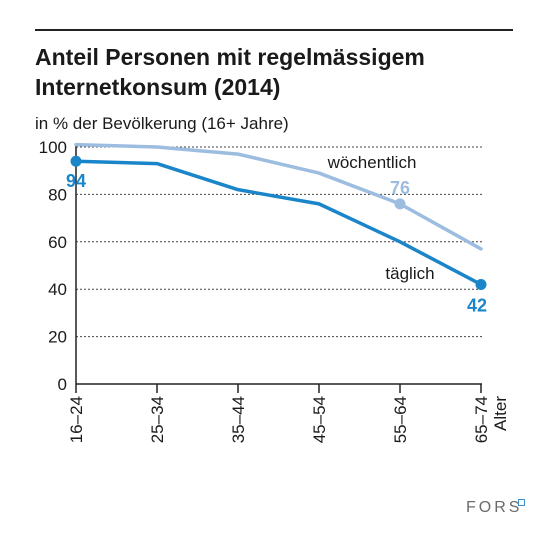 The image size is (546, 535). I want to click on data-label: 42, so click(477, 305).